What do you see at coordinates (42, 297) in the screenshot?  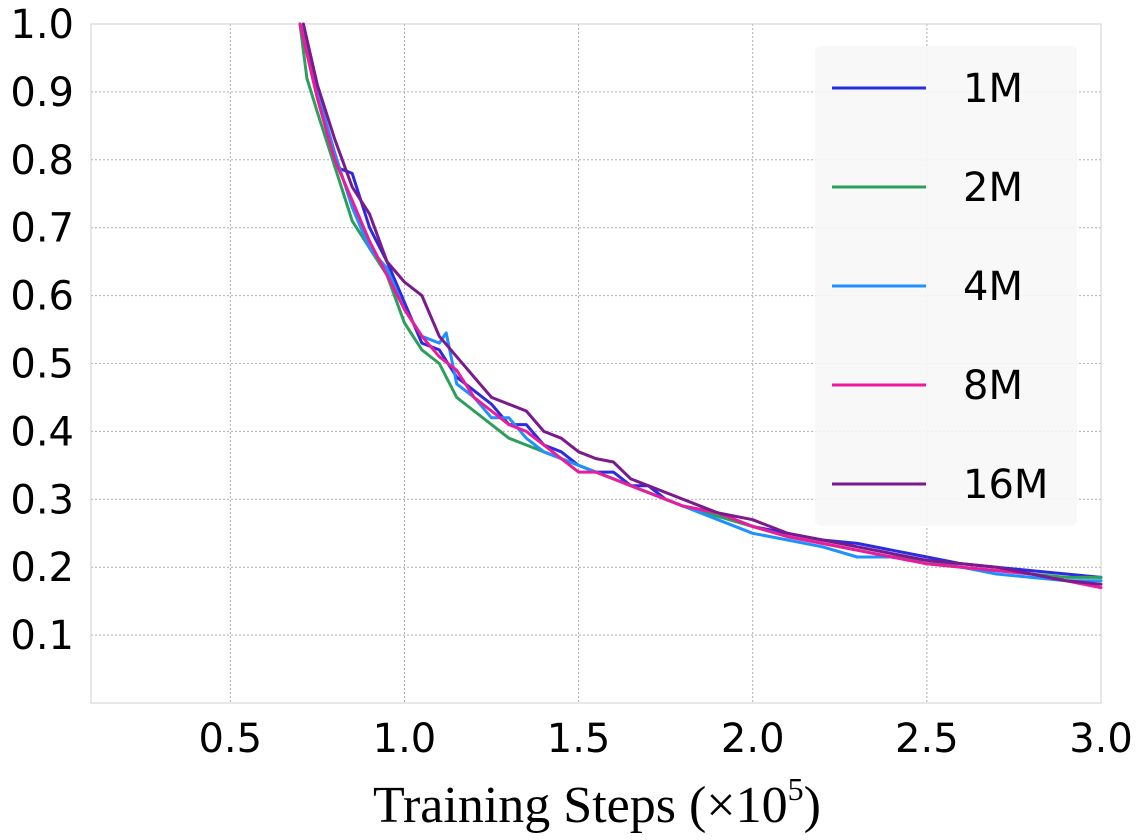 I see `y-tick-label: 0.6` at bounding box center [42, 297].